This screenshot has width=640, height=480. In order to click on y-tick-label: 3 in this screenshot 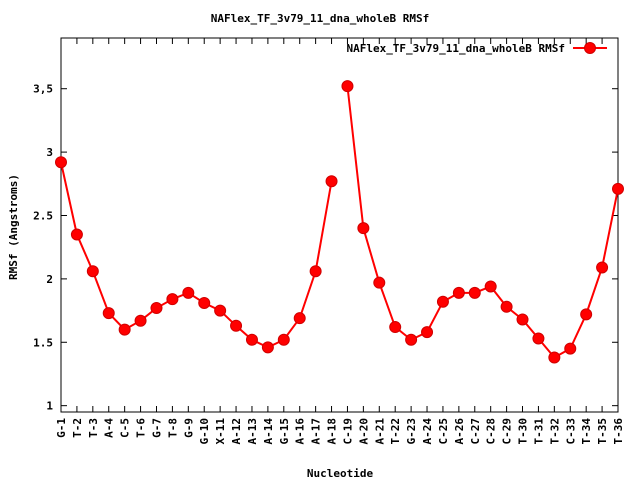, I will do `click(49, 152)`.